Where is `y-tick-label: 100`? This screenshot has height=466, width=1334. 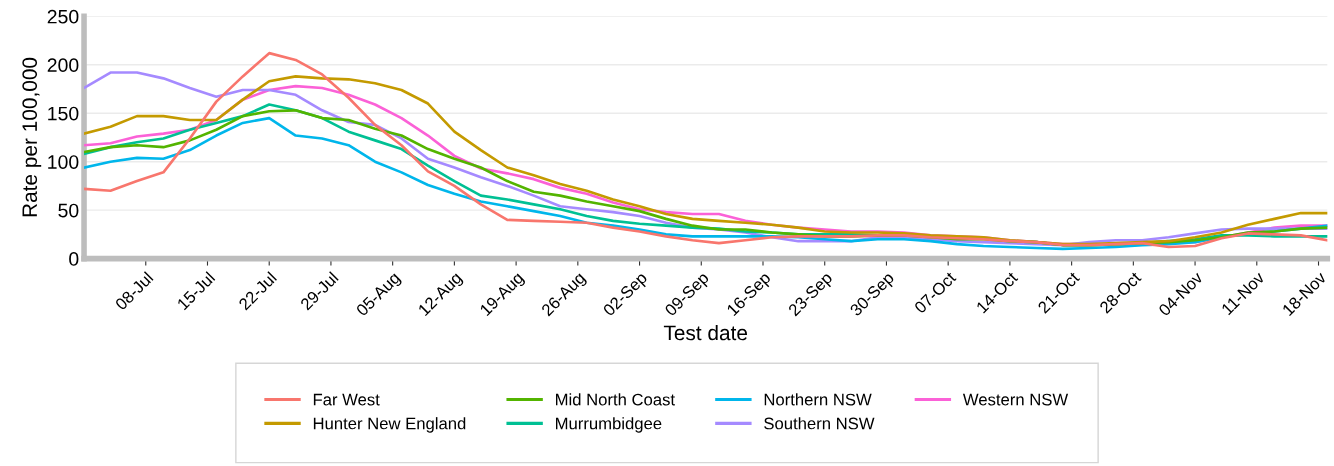
y-tick-label: 100 is located at coordinates (63, 162).